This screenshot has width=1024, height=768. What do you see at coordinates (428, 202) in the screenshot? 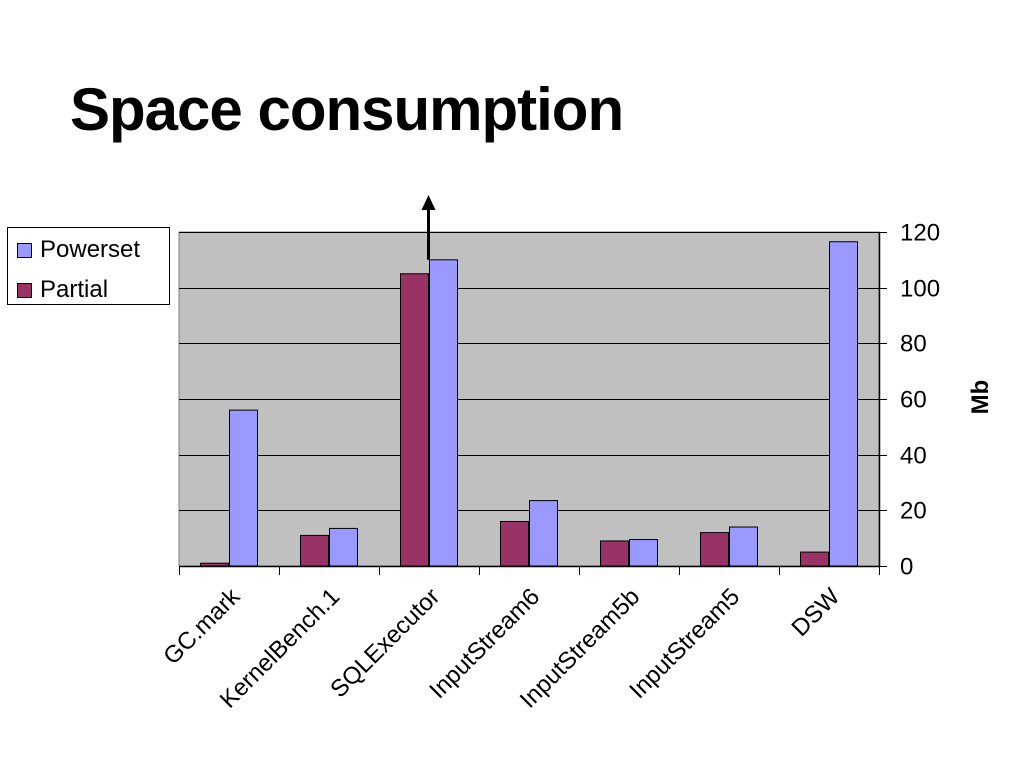
I see `arrow-head` at bounding box center [428, 202].